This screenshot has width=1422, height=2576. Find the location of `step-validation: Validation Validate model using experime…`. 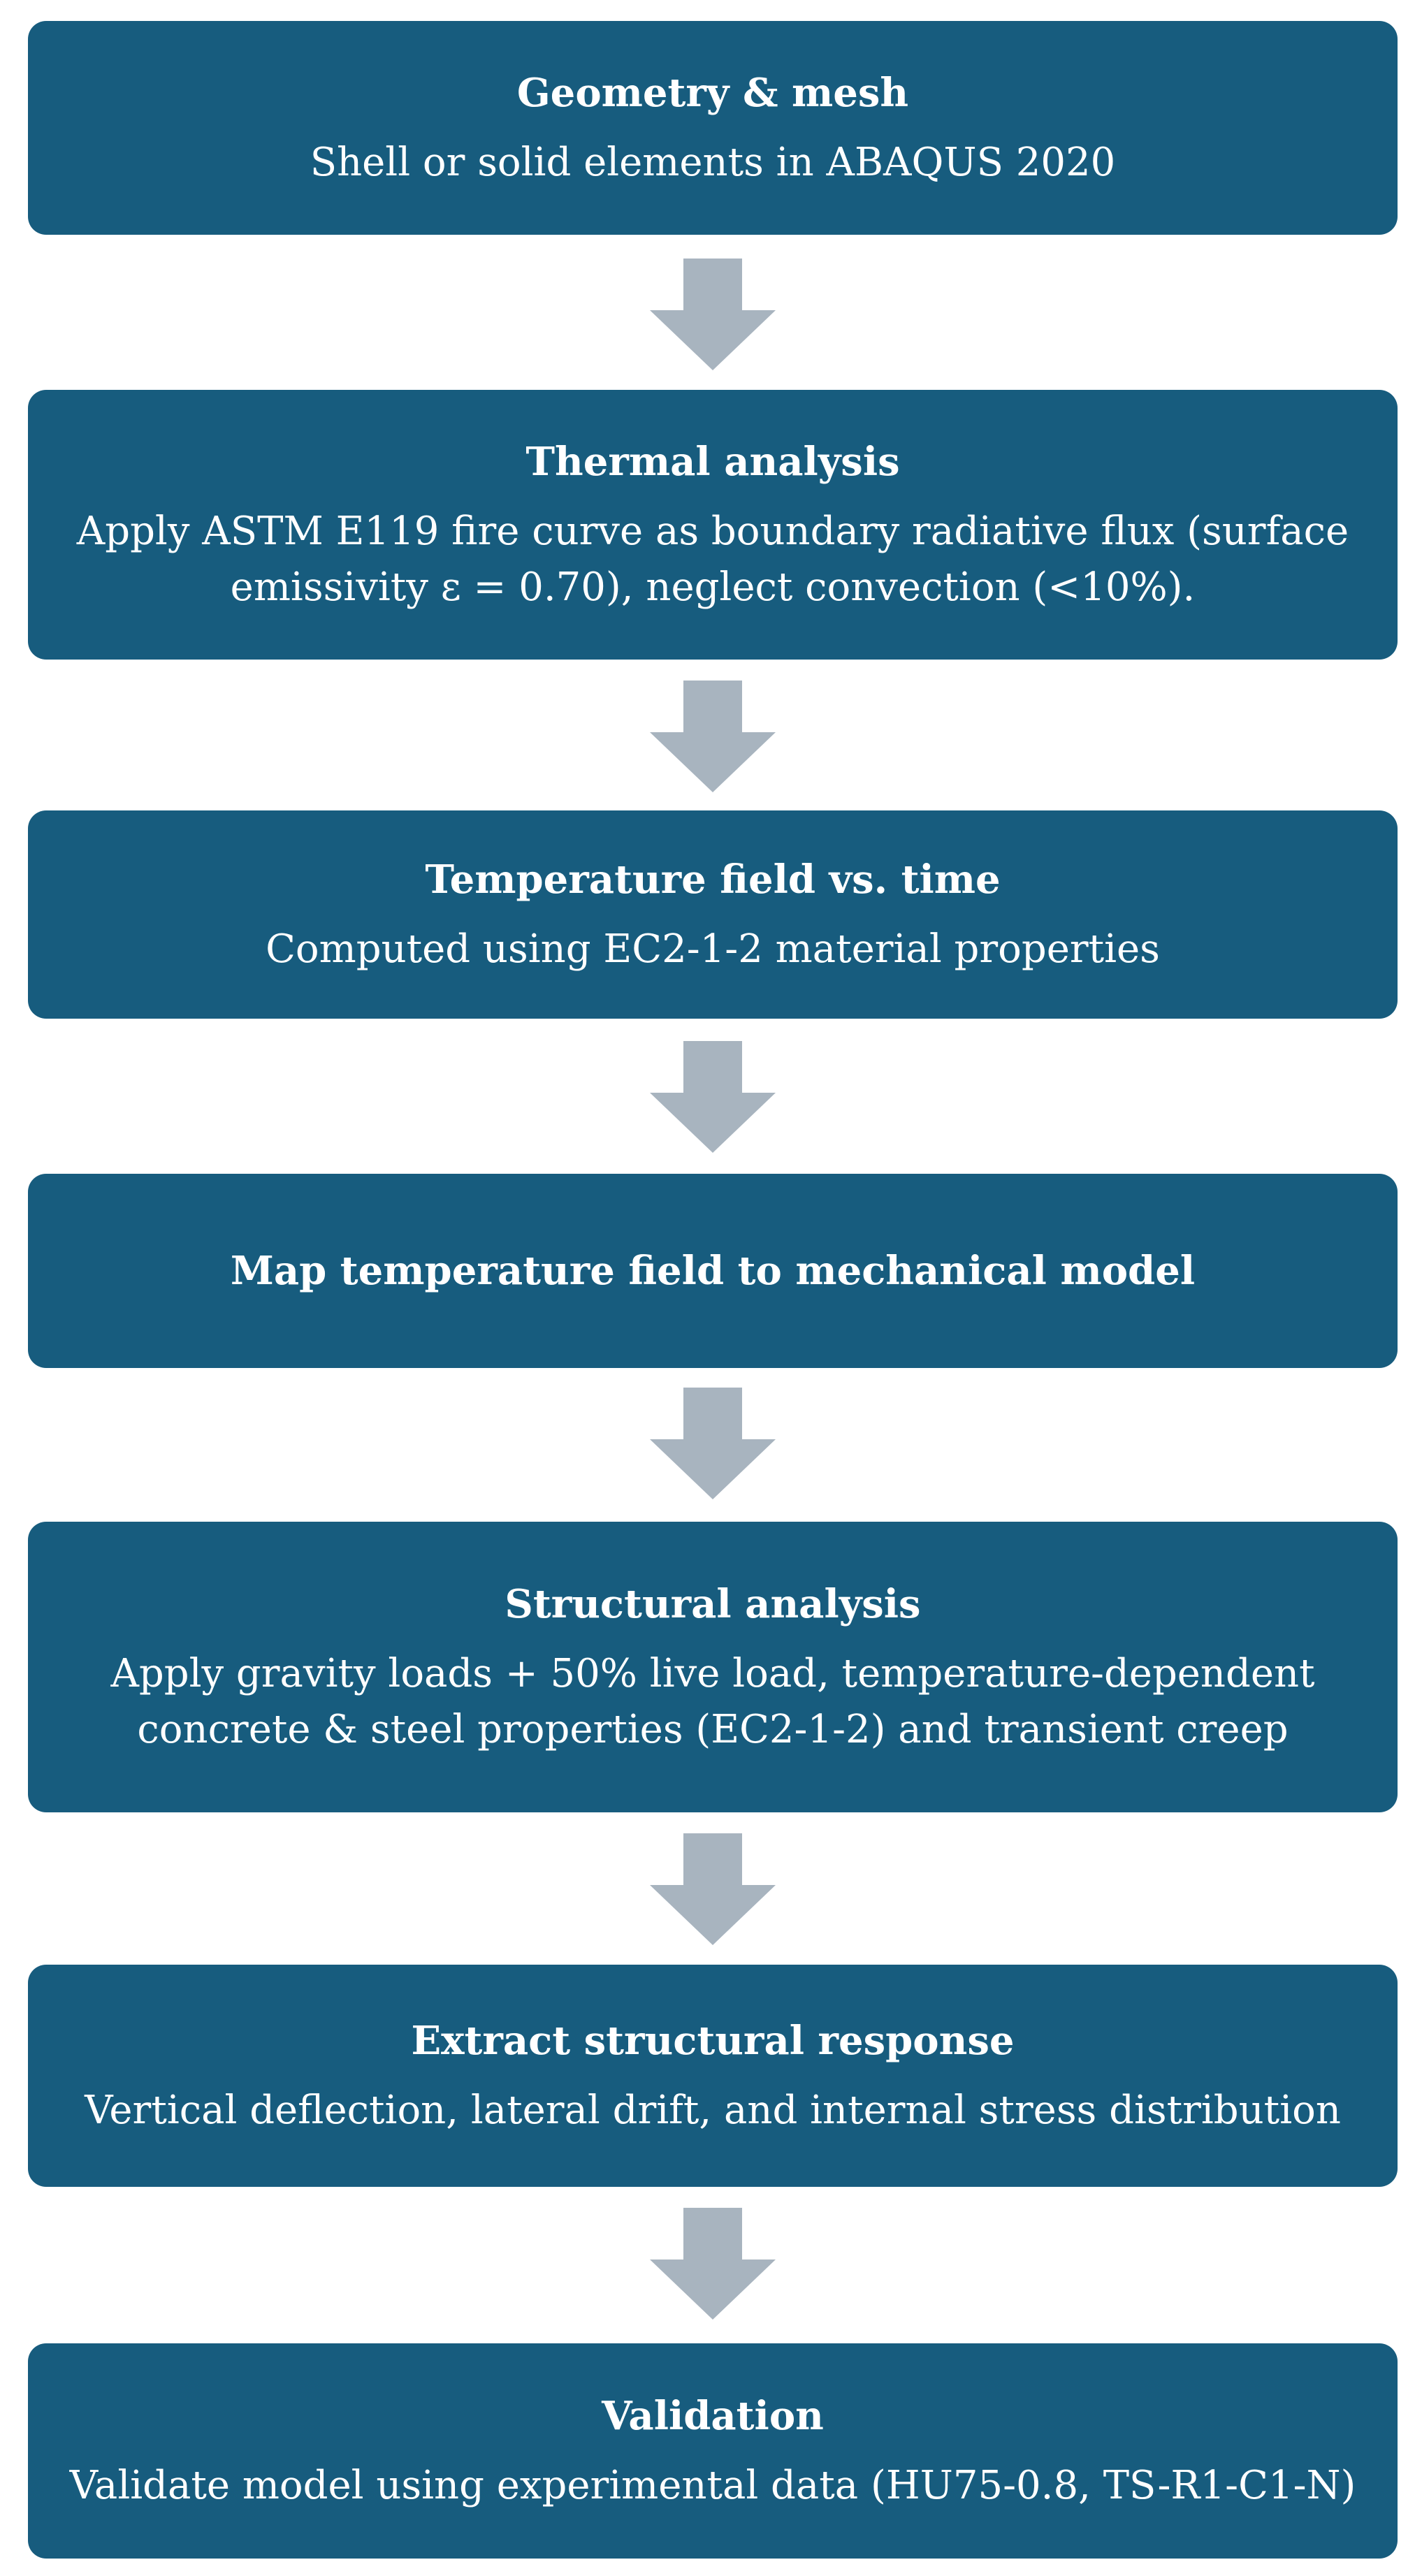

step-validation: Validation Validate model using experime… is located at coordinates (713, 2451).